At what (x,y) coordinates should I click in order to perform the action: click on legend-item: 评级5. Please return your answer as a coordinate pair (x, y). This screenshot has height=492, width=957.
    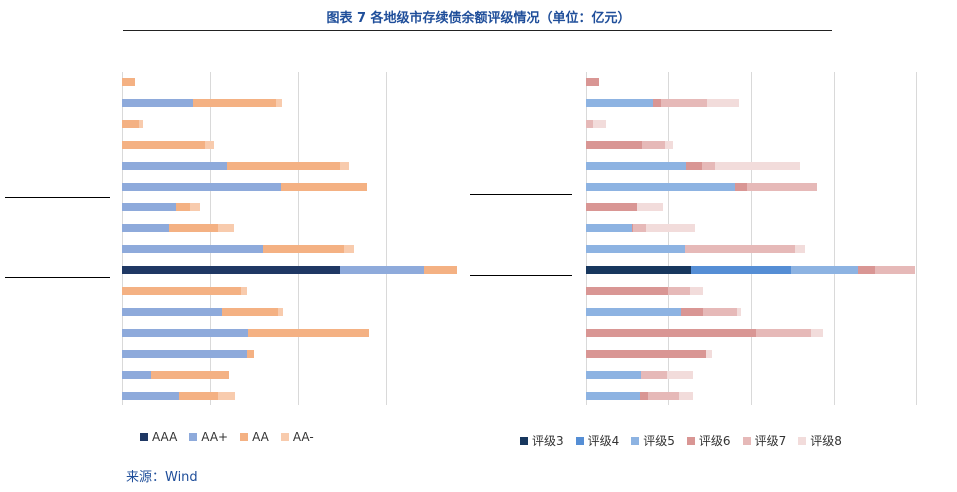
    Looking at the image, I should click on (653, 440).